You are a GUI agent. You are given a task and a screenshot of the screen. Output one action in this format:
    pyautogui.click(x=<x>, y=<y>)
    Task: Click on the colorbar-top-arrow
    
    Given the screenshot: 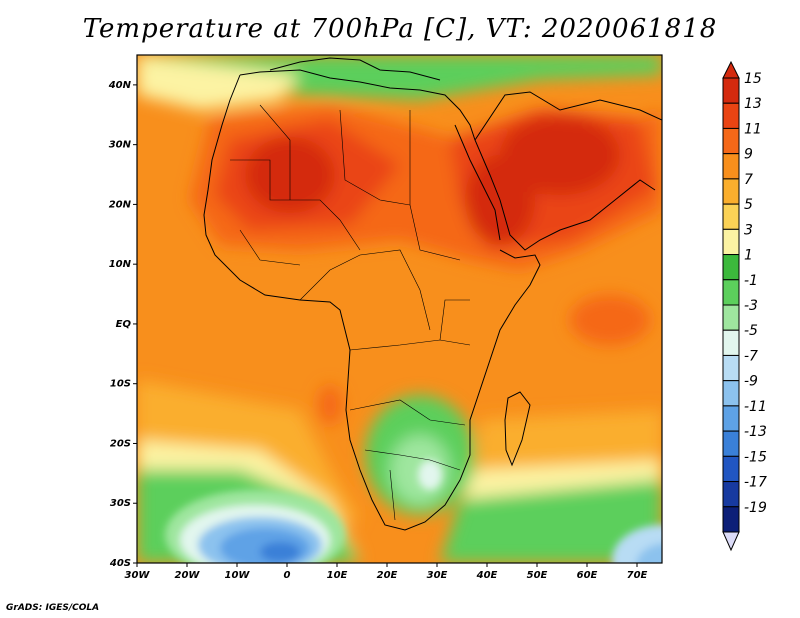 What is the action you would take?
    pyautogui.click(x=731, y=69)
    